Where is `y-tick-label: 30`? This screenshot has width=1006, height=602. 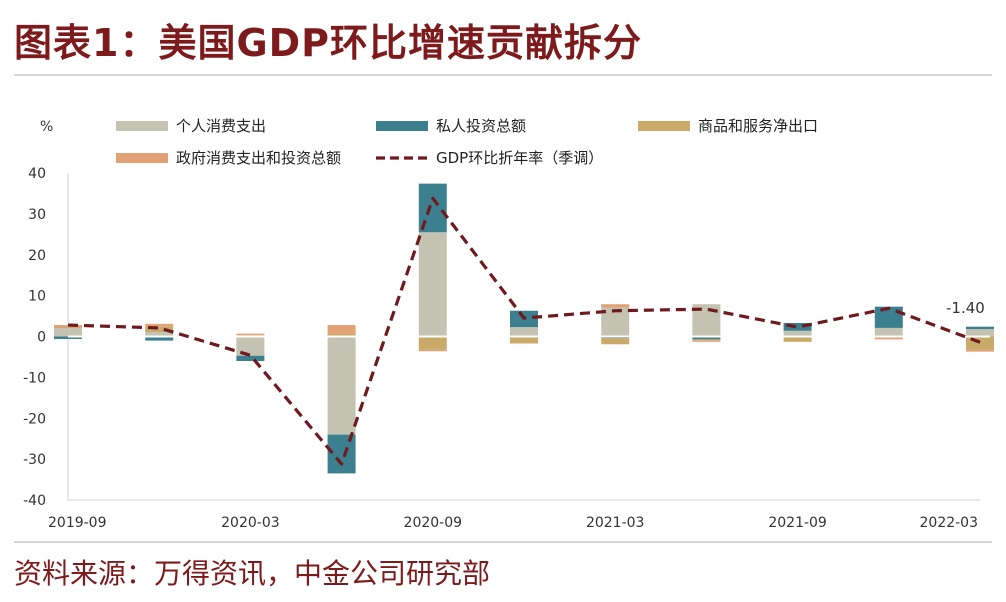 y-tick-label: 30 is located at coordinates (37, 215).